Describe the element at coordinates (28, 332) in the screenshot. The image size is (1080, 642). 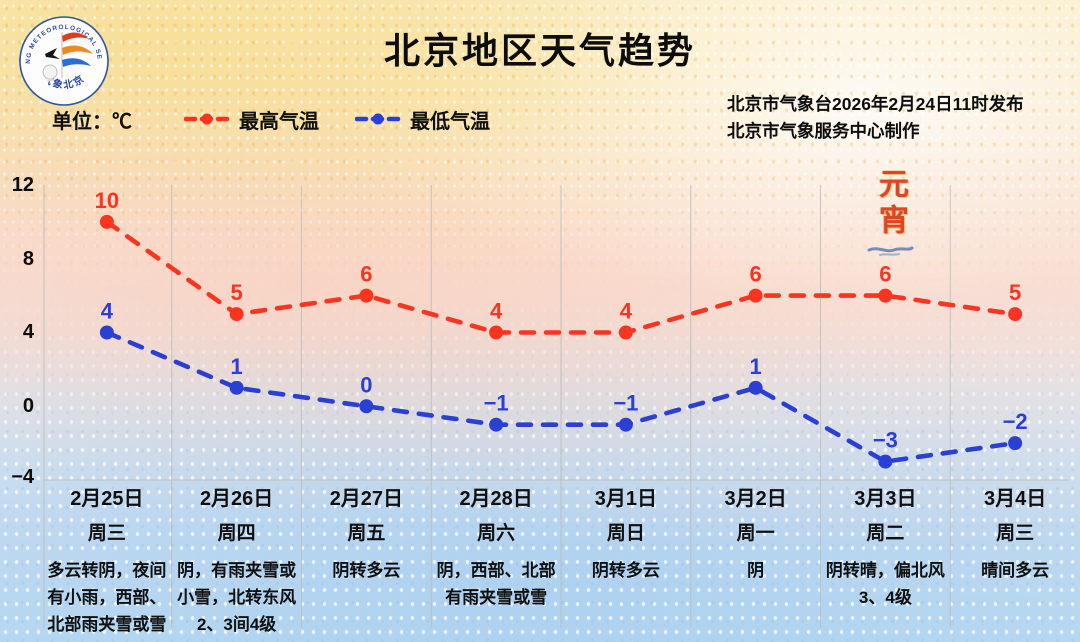
I see `y-axis-tick: 4` at that location.